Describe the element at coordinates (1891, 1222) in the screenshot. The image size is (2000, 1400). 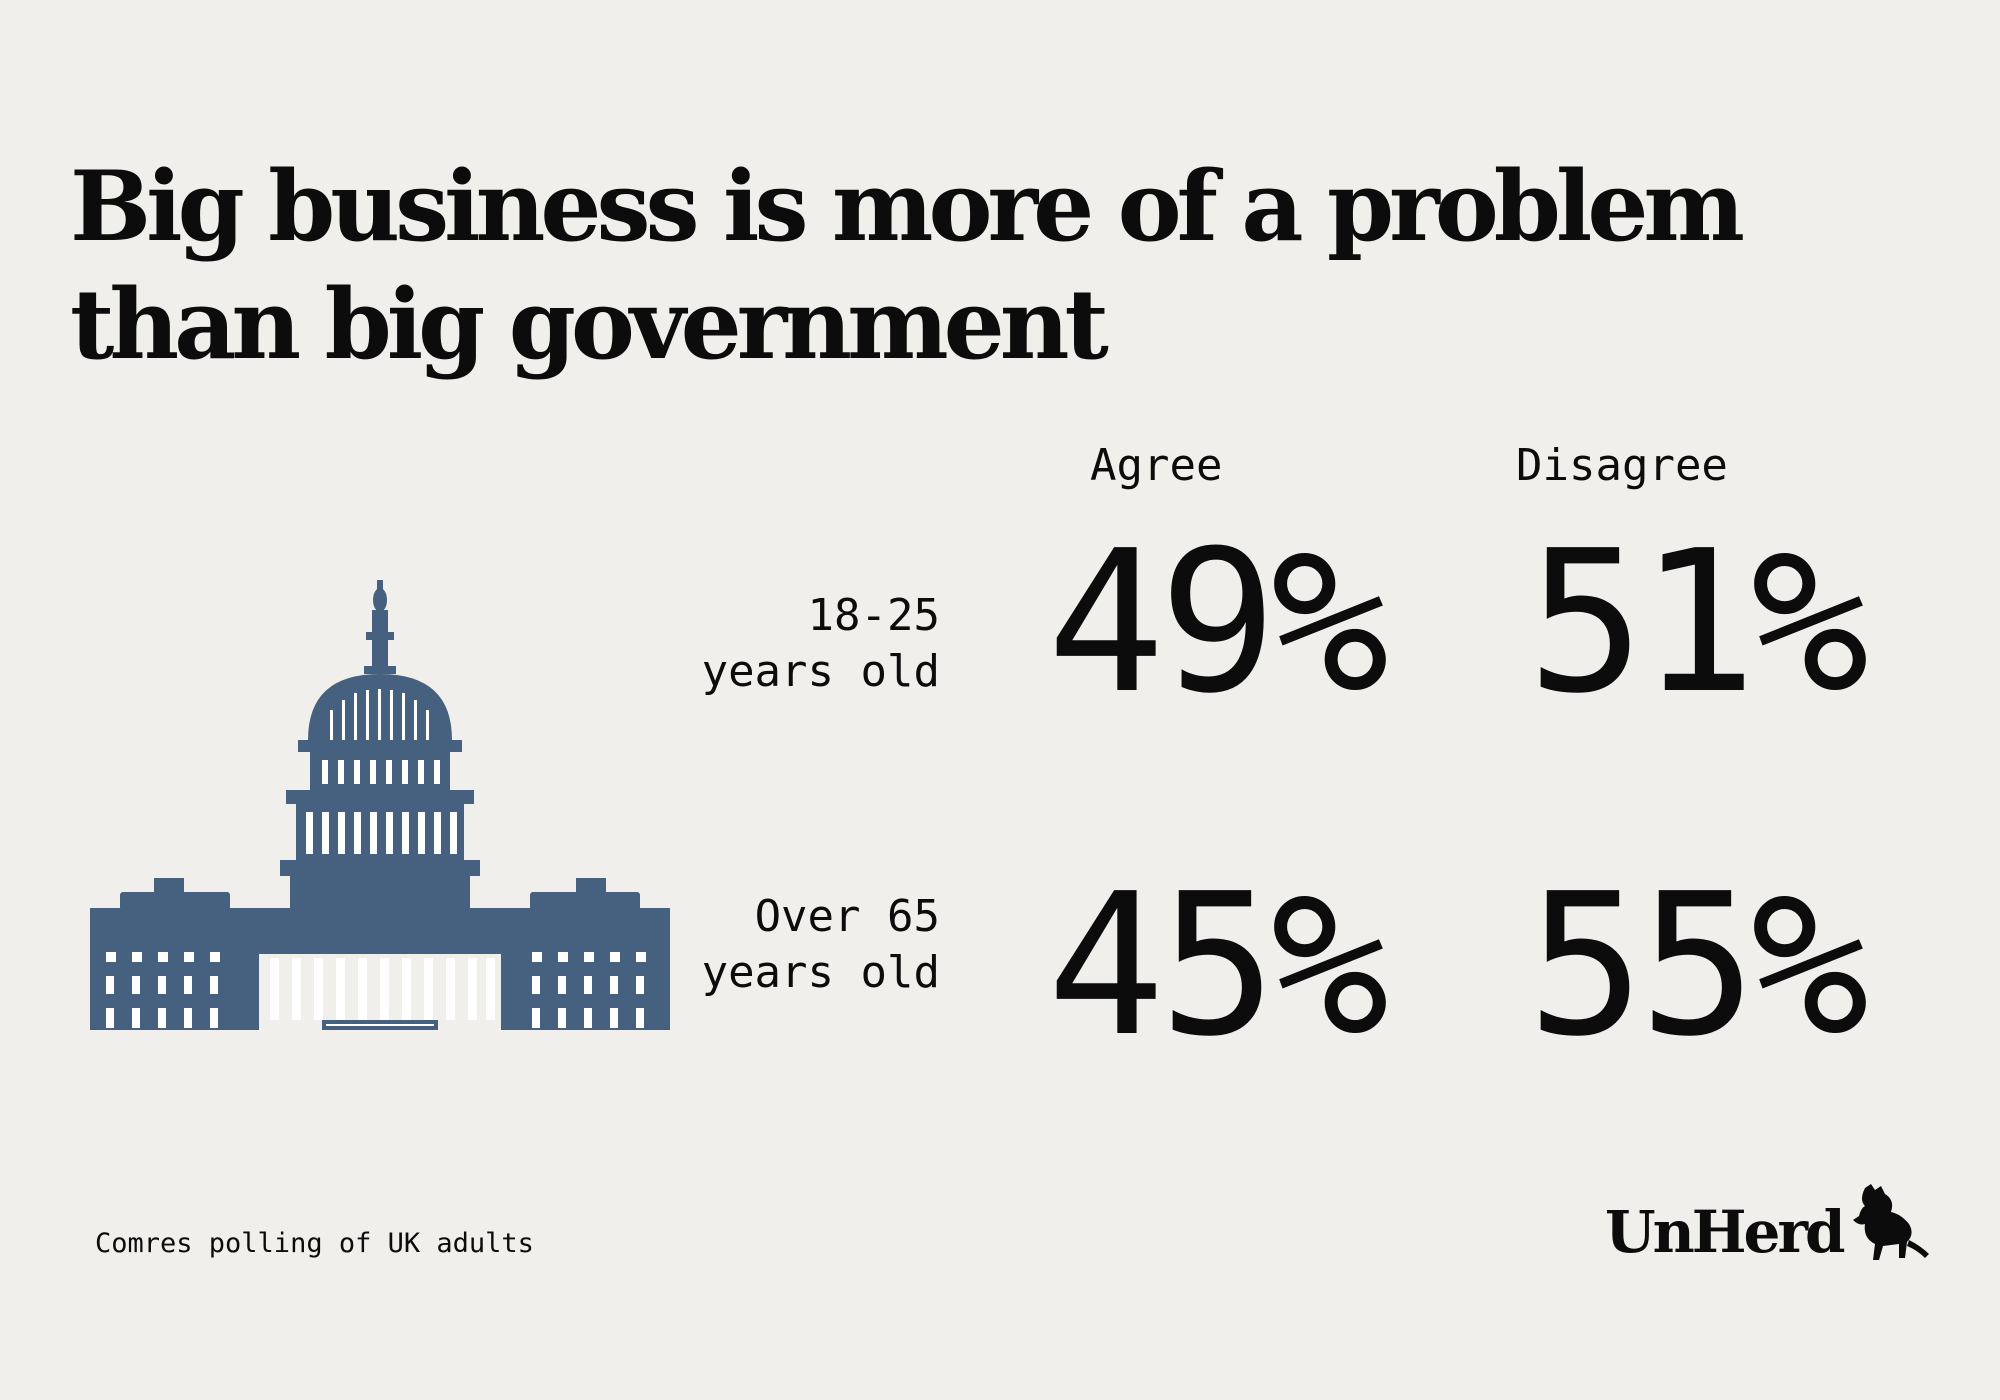
I see `bull-logo-icon` at that location.